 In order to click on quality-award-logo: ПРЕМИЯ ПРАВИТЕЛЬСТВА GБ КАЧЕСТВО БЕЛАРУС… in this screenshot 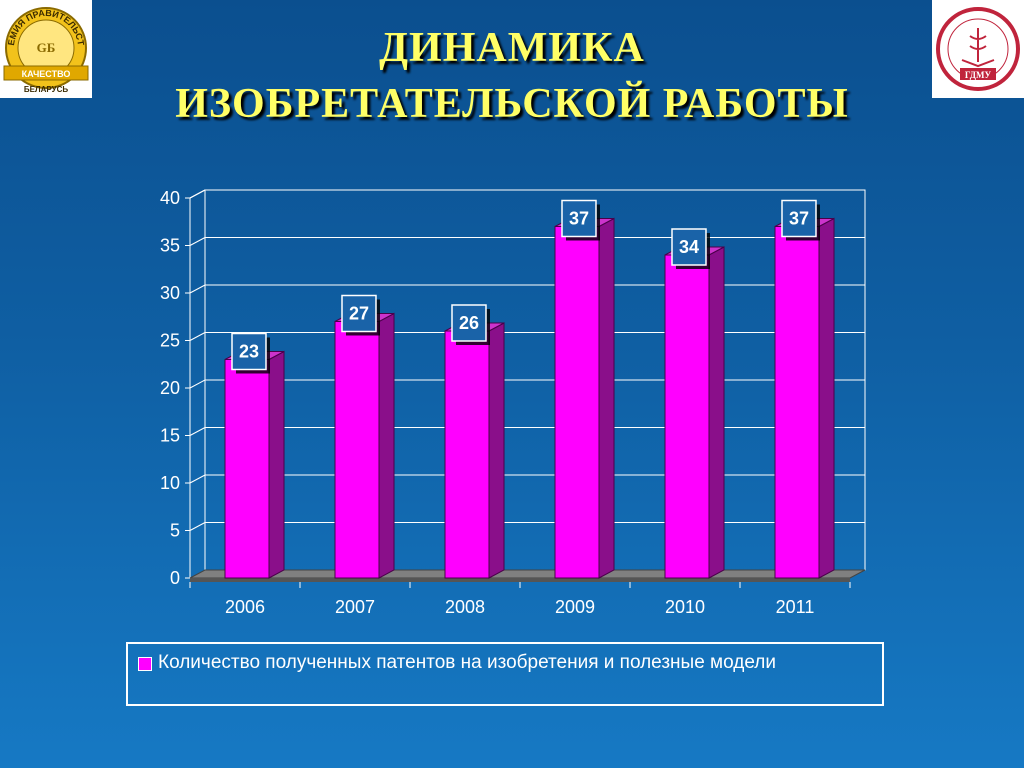, I will do `click(46, 49)`.